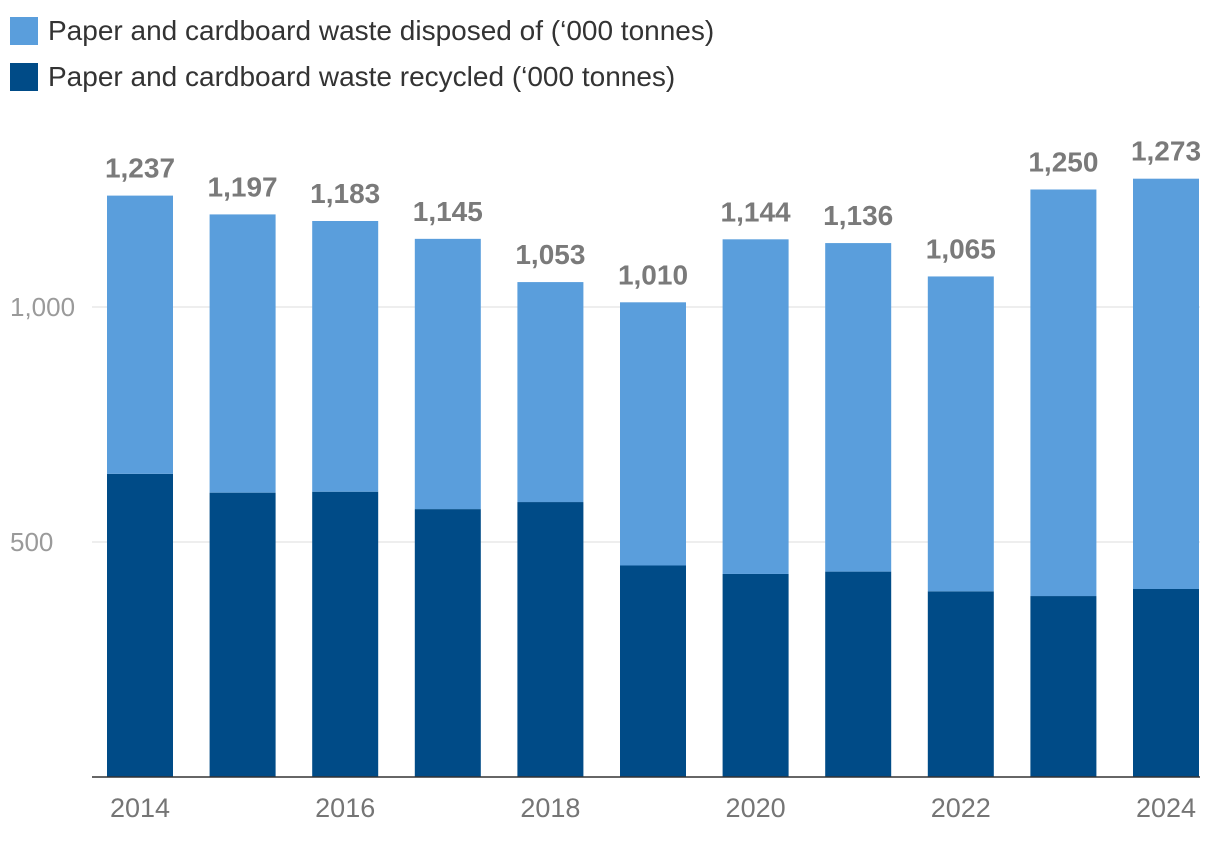 Image resolution: width=1220 pixels, height=844 pixels. What do you see at coordinates (140, 808) in the screenshot?
I see `x-tick-label-2014: 2014` at bounding box center [140, 808].